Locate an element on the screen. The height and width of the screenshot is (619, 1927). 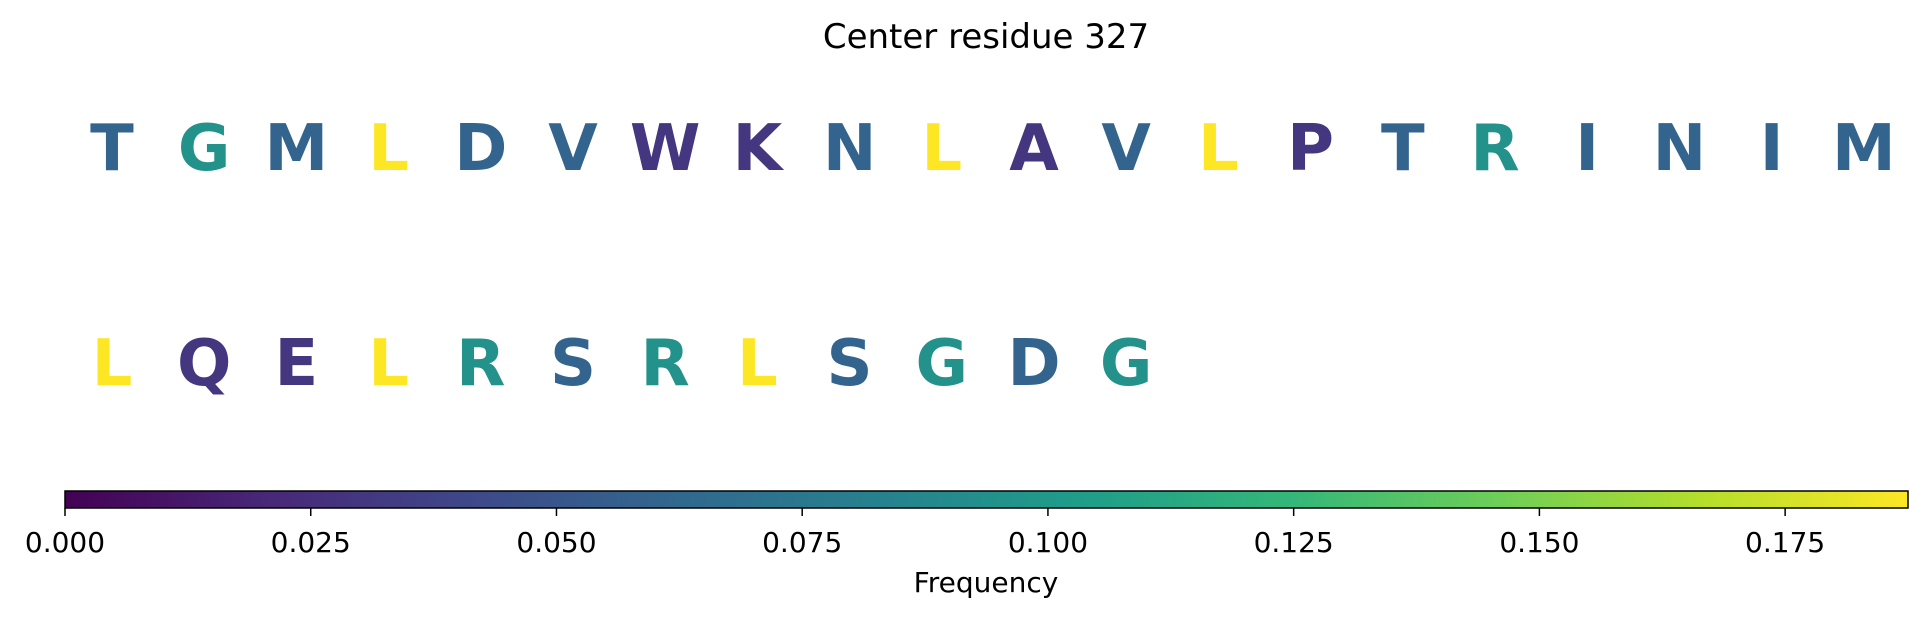
colorbar-tick-label: 0.000 is located at coordinates (65, 542).